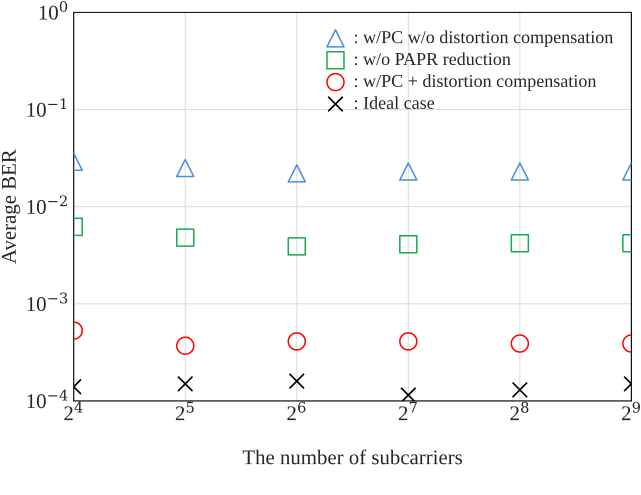 The height and width of the screenshot is (495, 641). What do you see at coordinates (47, 204) in the screenshot?
I see `y-tick-label: 10$^{−2}$` at bounding box center [47, 204].